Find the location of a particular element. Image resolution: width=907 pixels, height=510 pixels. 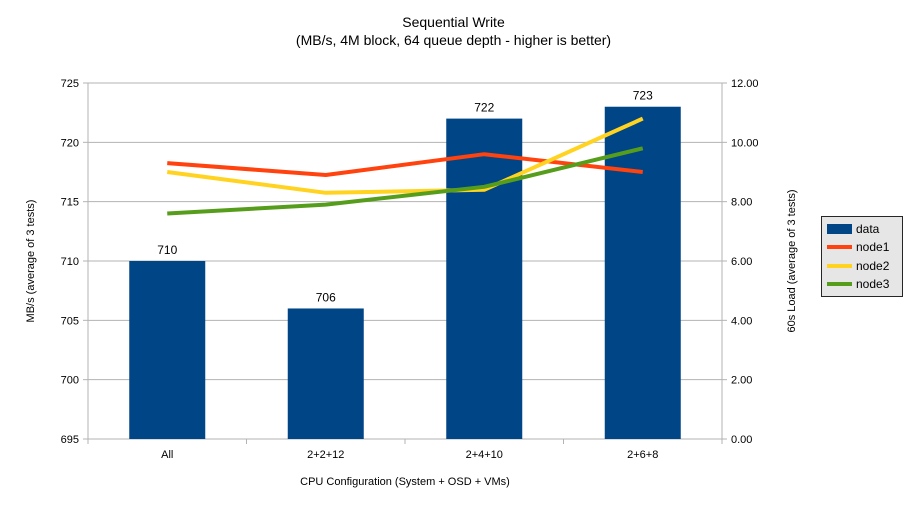

legend-label: node2 is located at coordinates (873, 265).